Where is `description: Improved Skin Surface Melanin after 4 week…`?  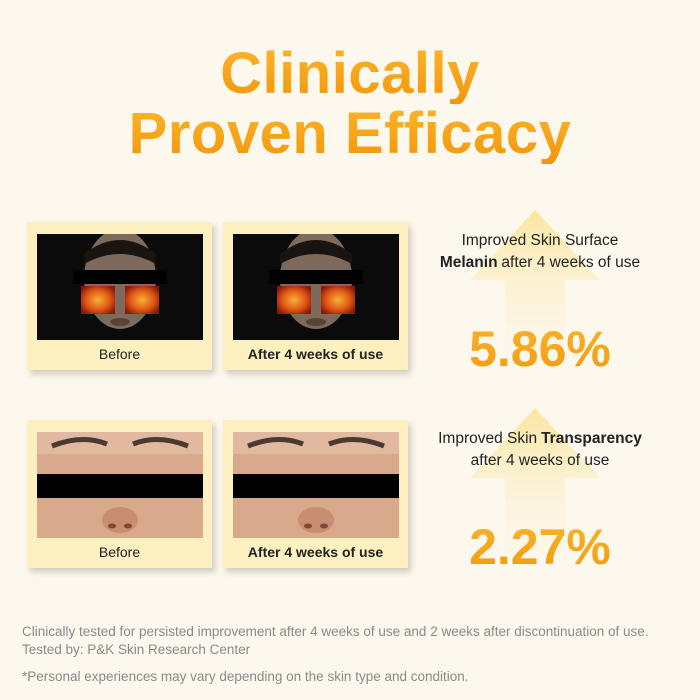 description: Improved Skin Surface Melanin after 4 week… is located at coordinates (540, 252).